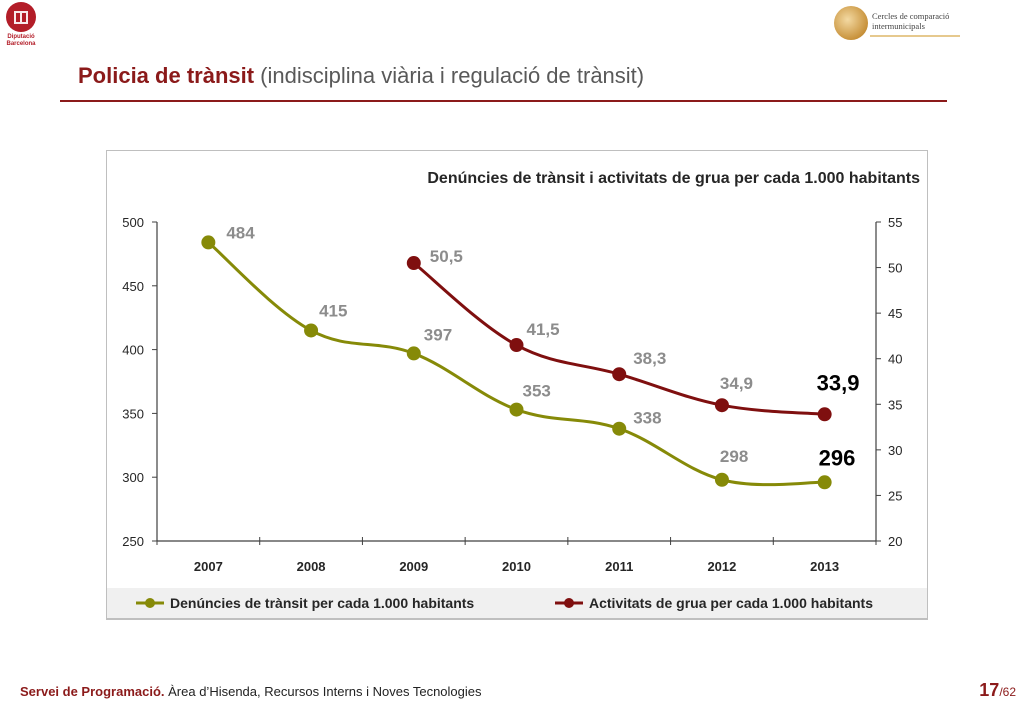  I want to click on x-tick-label: 2013, so click(824, 566).